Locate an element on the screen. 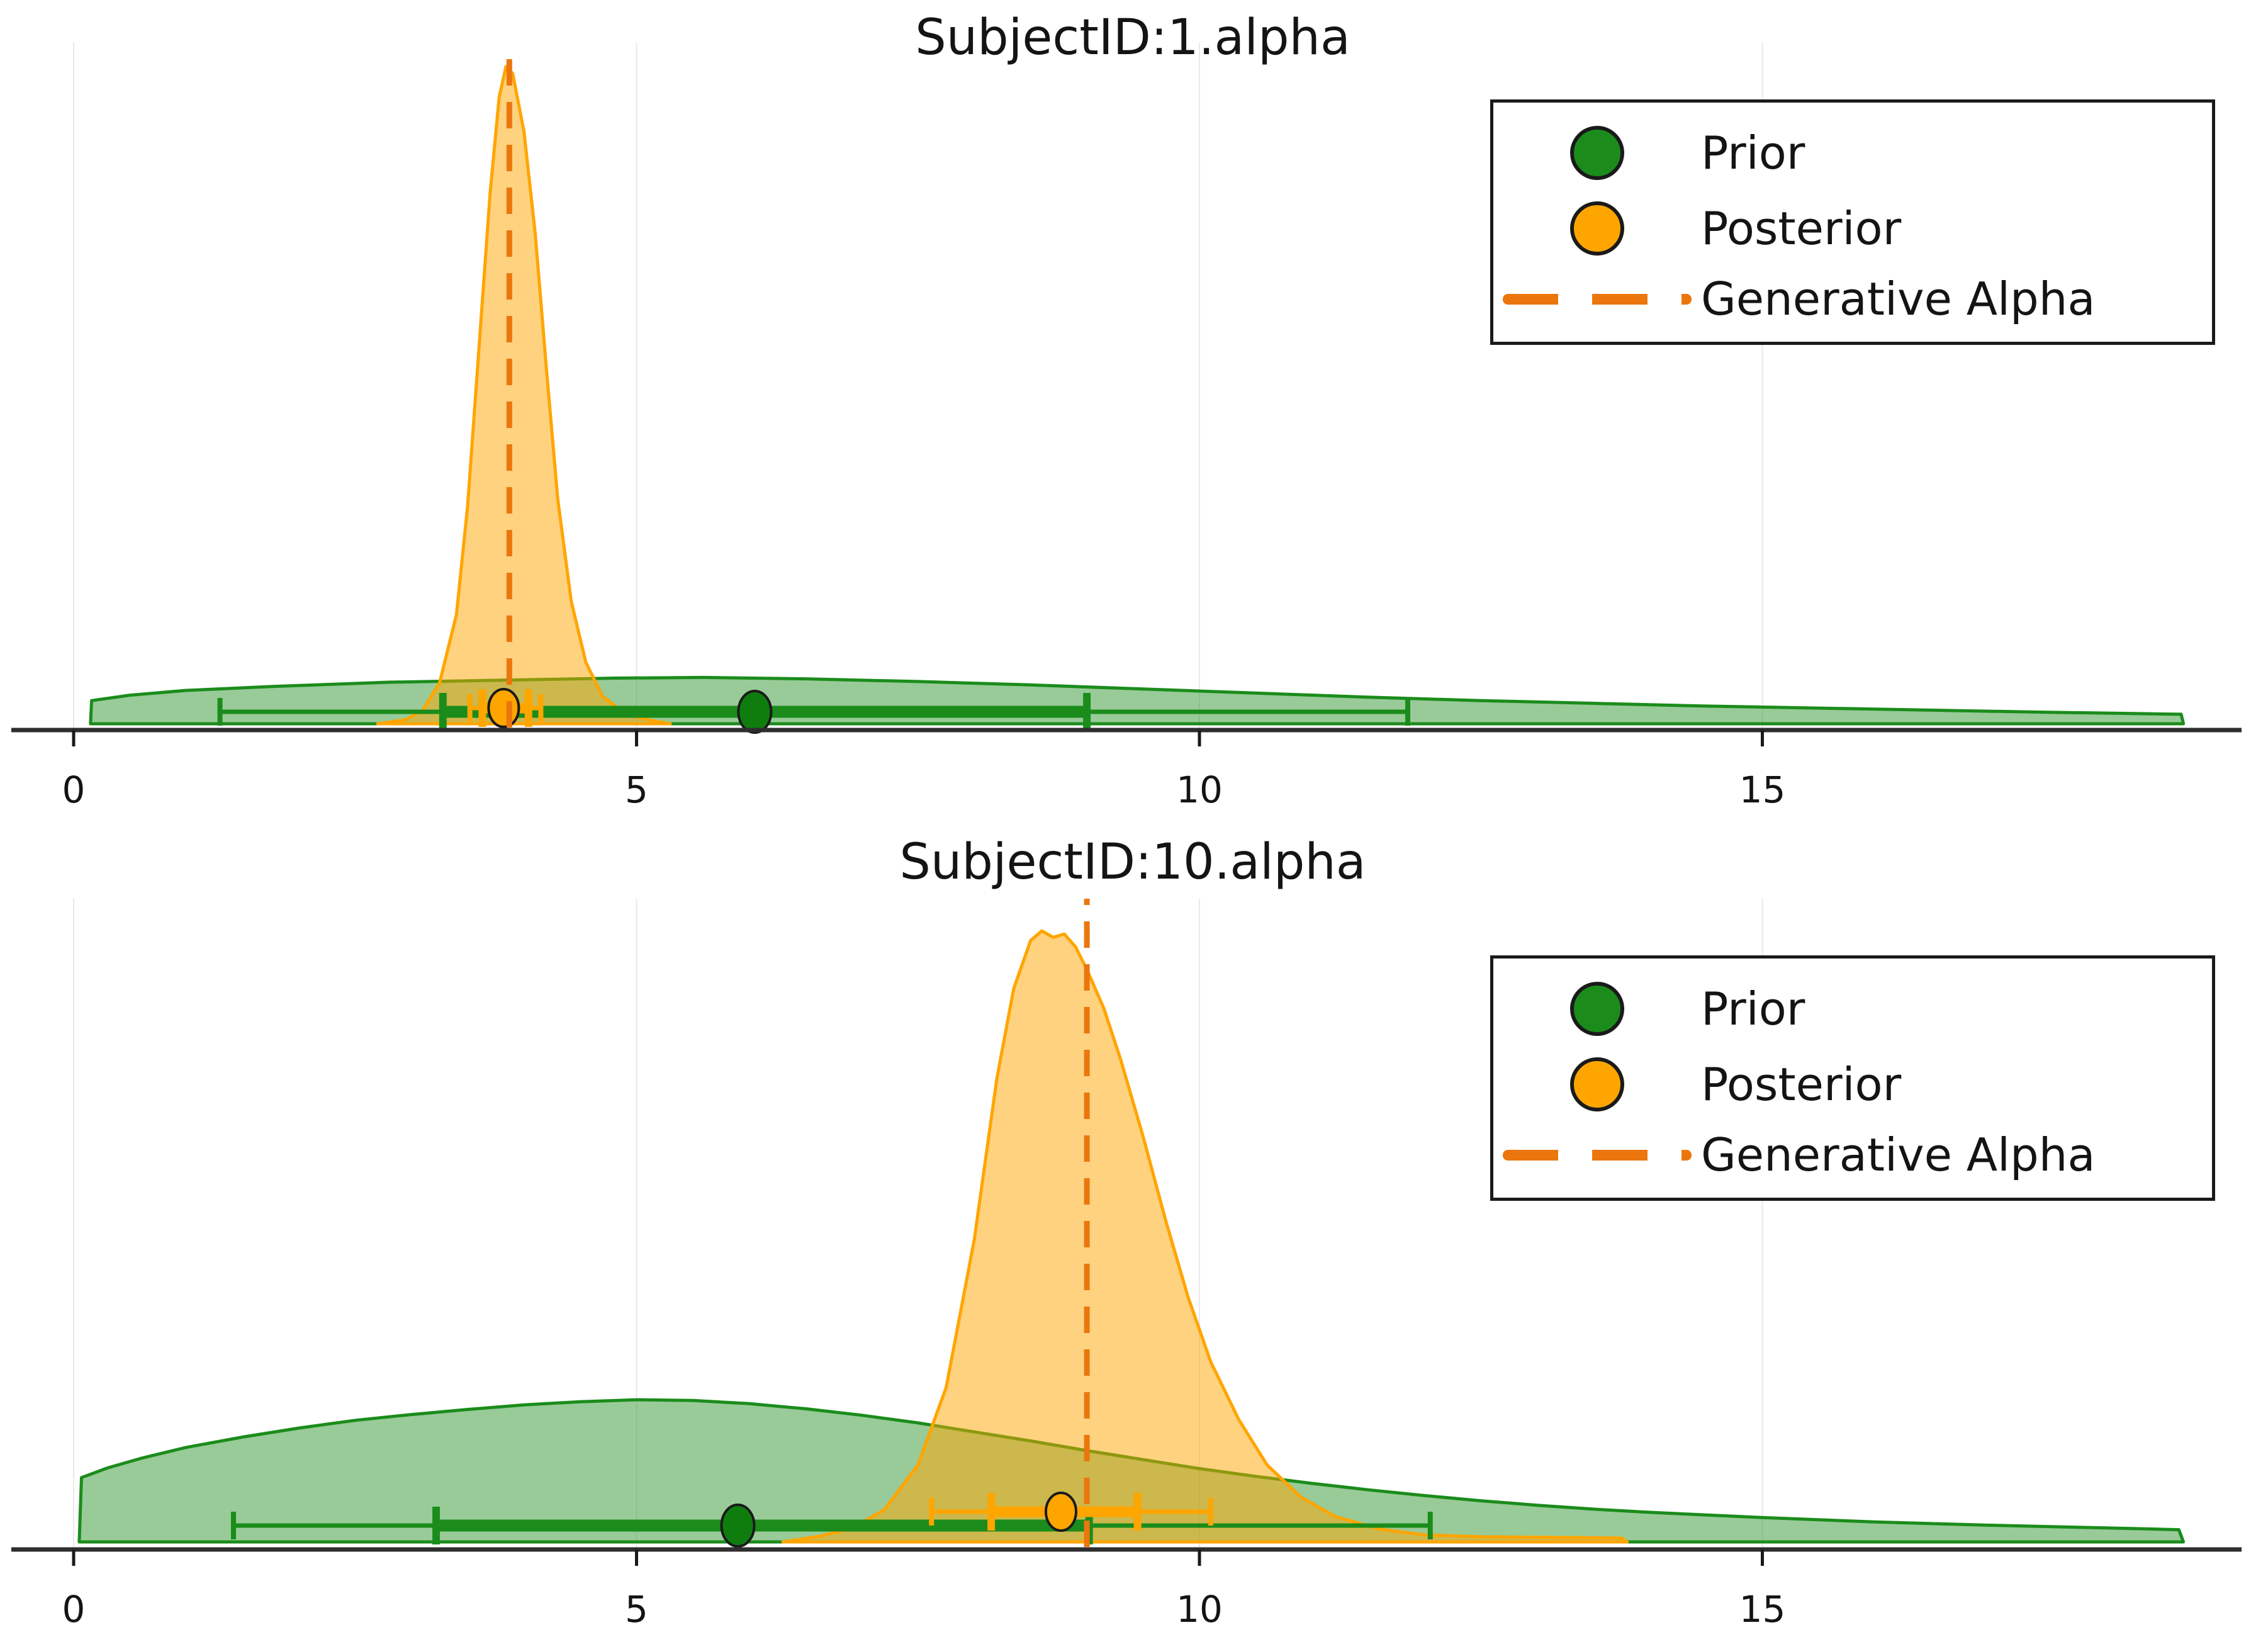 The width and height of the screenshot is (2268, 1625). prior-density-area is located at coordinates (1138, 701).